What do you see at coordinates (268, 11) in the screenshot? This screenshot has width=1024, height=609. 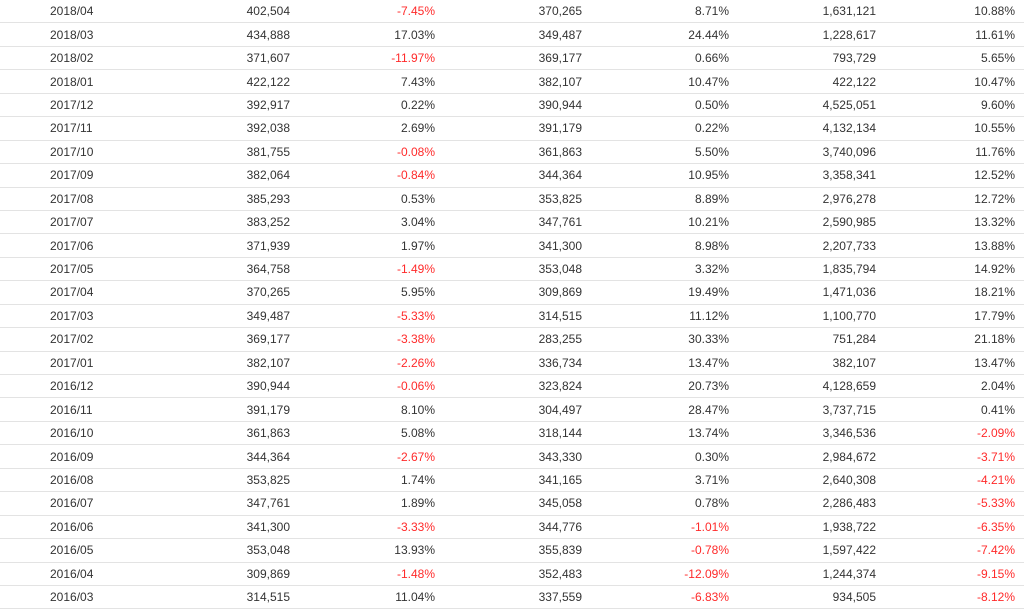 I see `value-a-cell: 402,504` at bounding box center [268, 11].